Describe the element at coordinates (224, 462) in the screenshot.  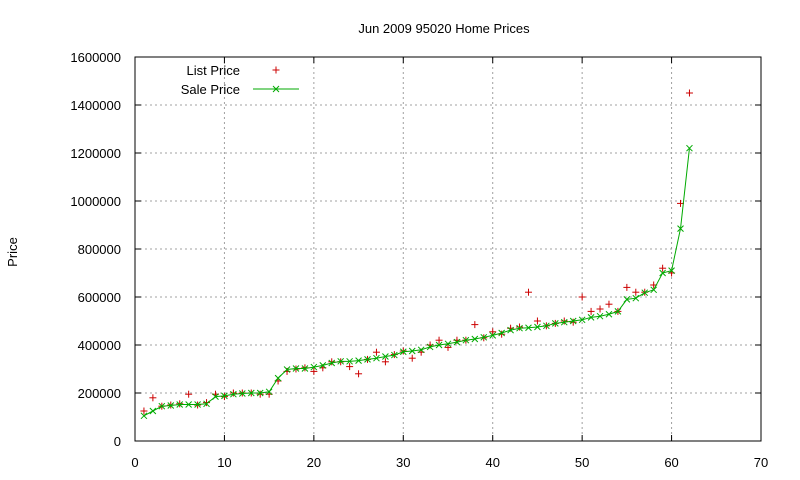
I see `x-tick-label: 10` at that location.